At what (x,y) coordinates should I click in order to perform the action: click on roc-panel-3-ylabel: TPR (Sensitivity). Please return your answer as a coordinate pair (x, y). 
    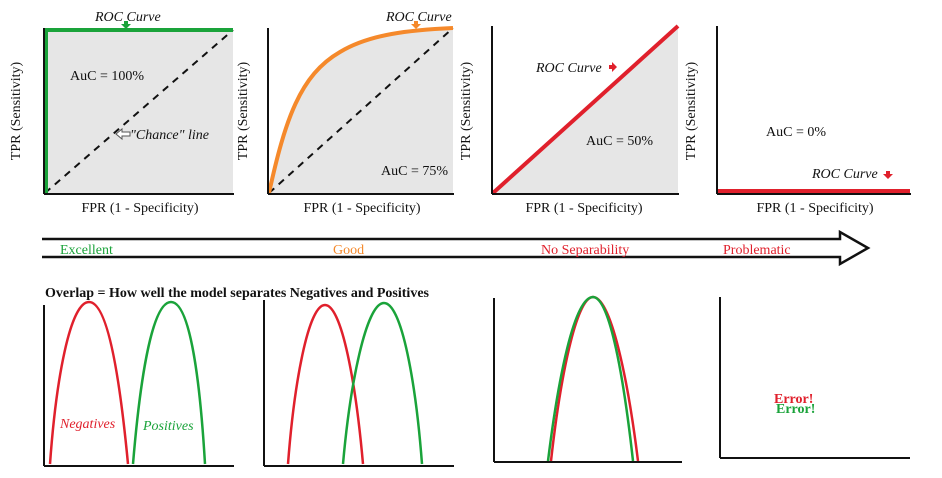
    Looking at the image, I should click on (466, 110).